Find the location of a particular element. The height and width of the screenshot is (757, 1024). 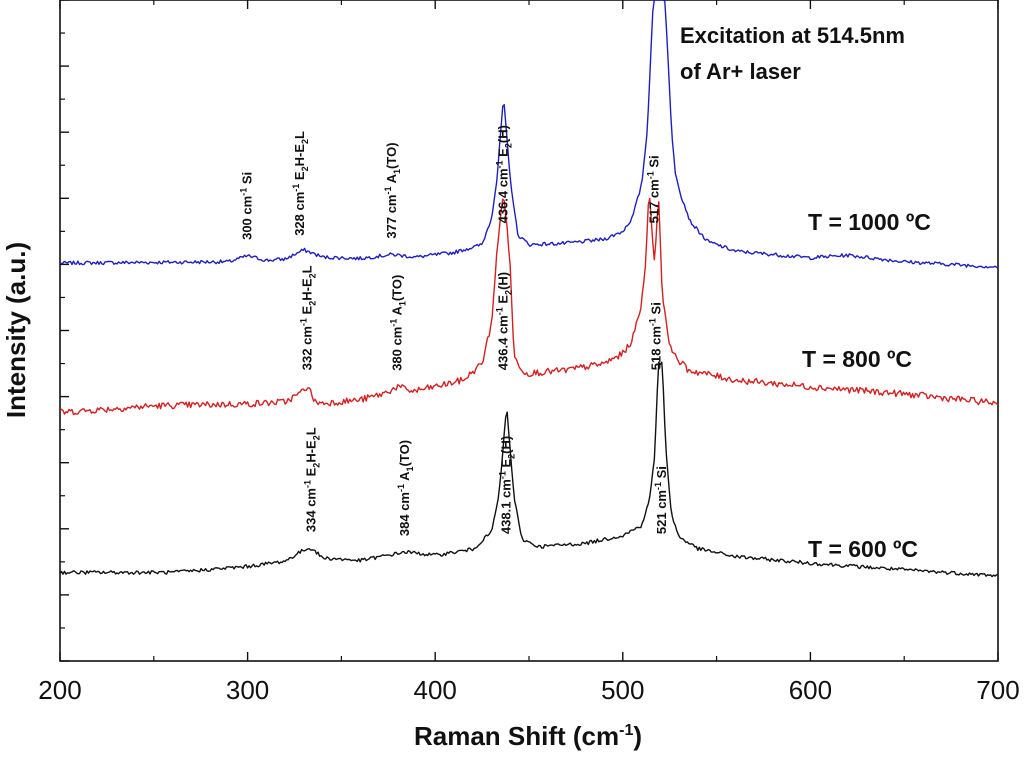

peak-label: 517 cm-1 Si is located at coordinates (654, 189).